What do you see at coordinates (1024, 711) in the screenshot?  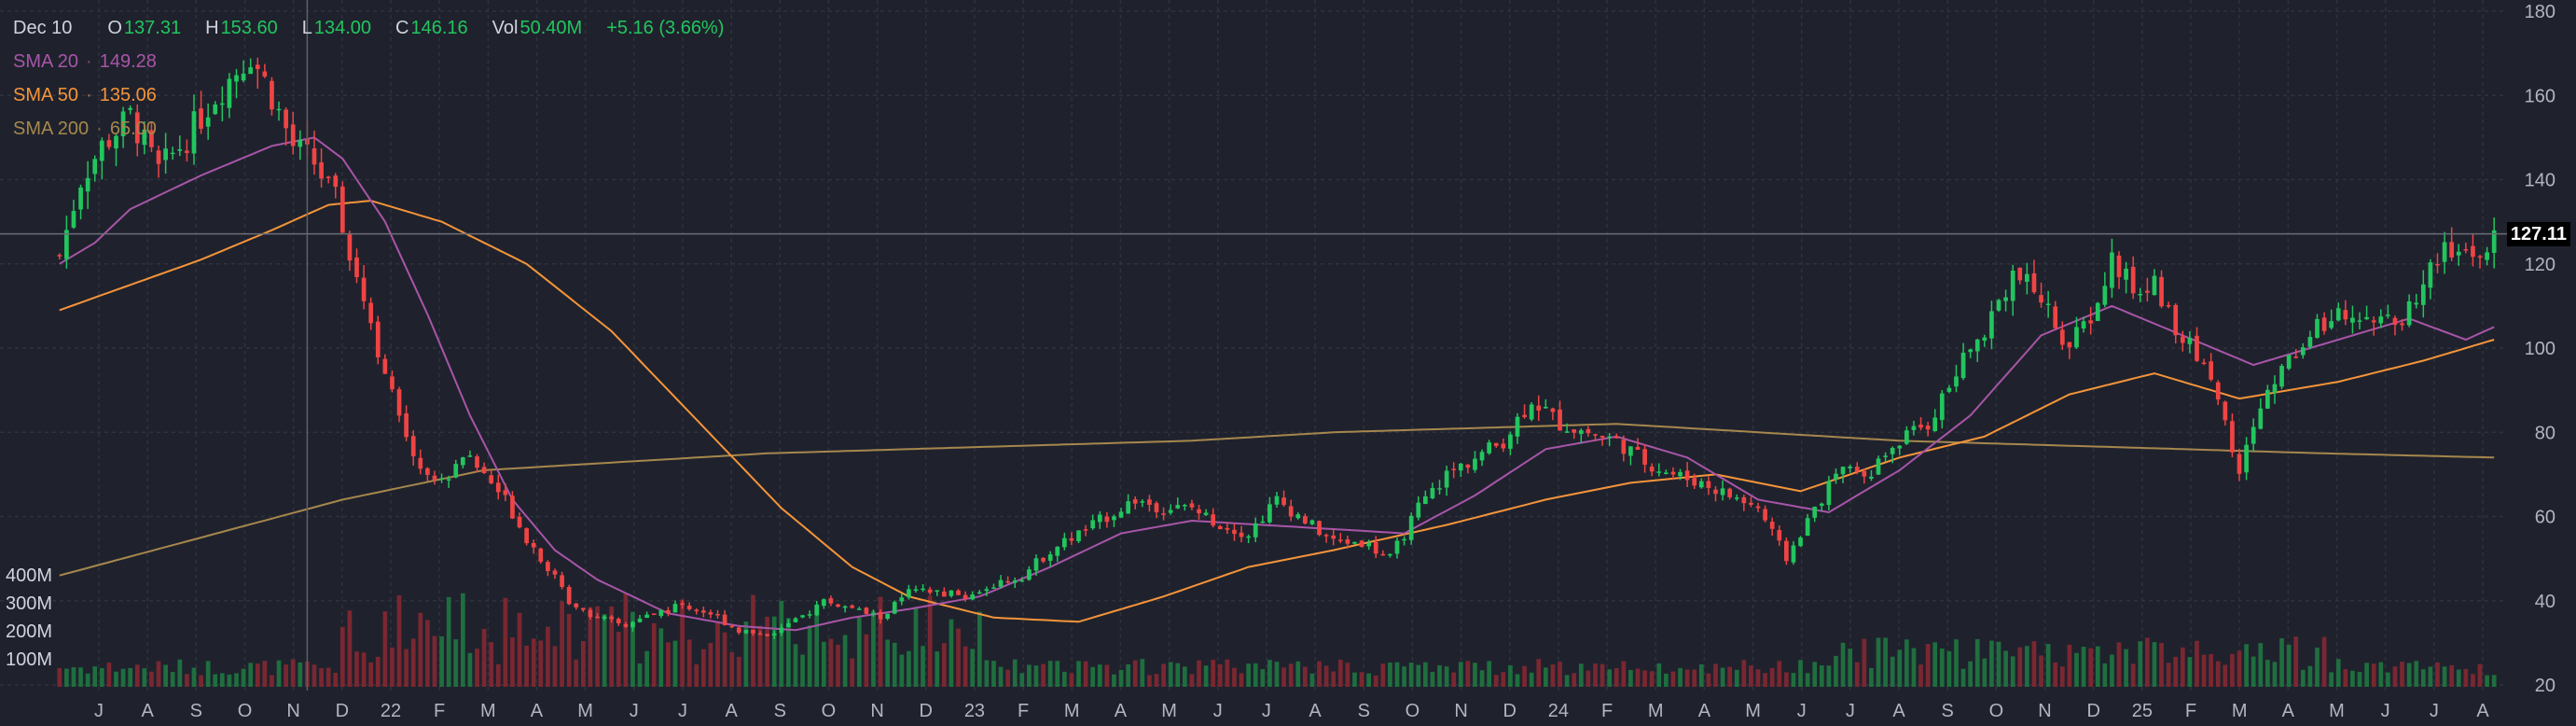 I see `time-tick-label: F` at bounding box center [1024, 711].